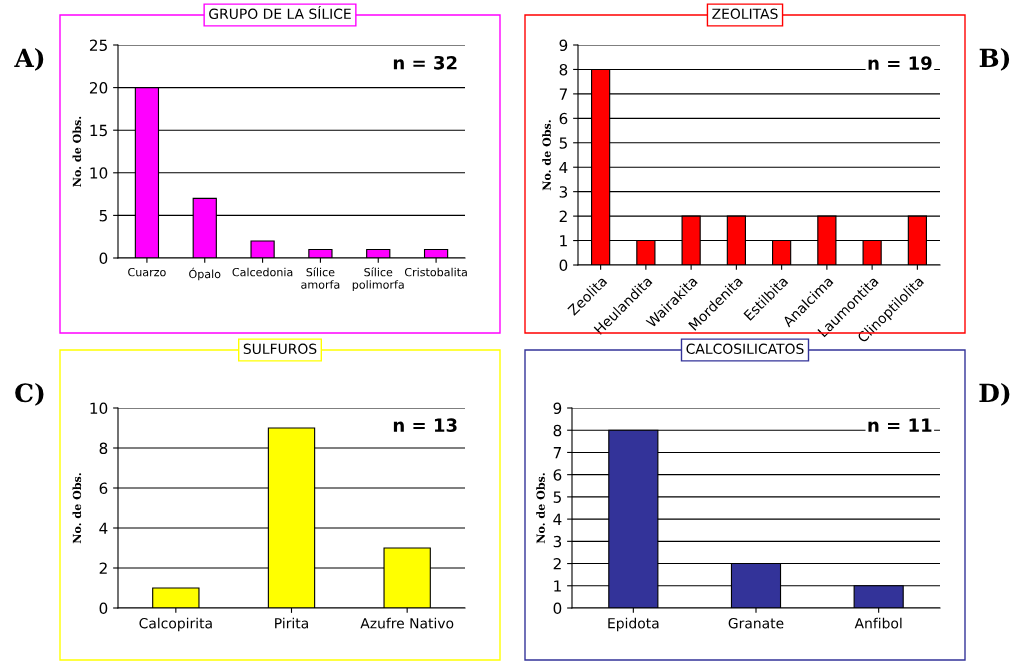 This screenshot has width=1013, height=662. What do you see at coordinates (98, 45) in the screenshot?
I see `y-tick-label: 25` at bounding box center [98, 45].